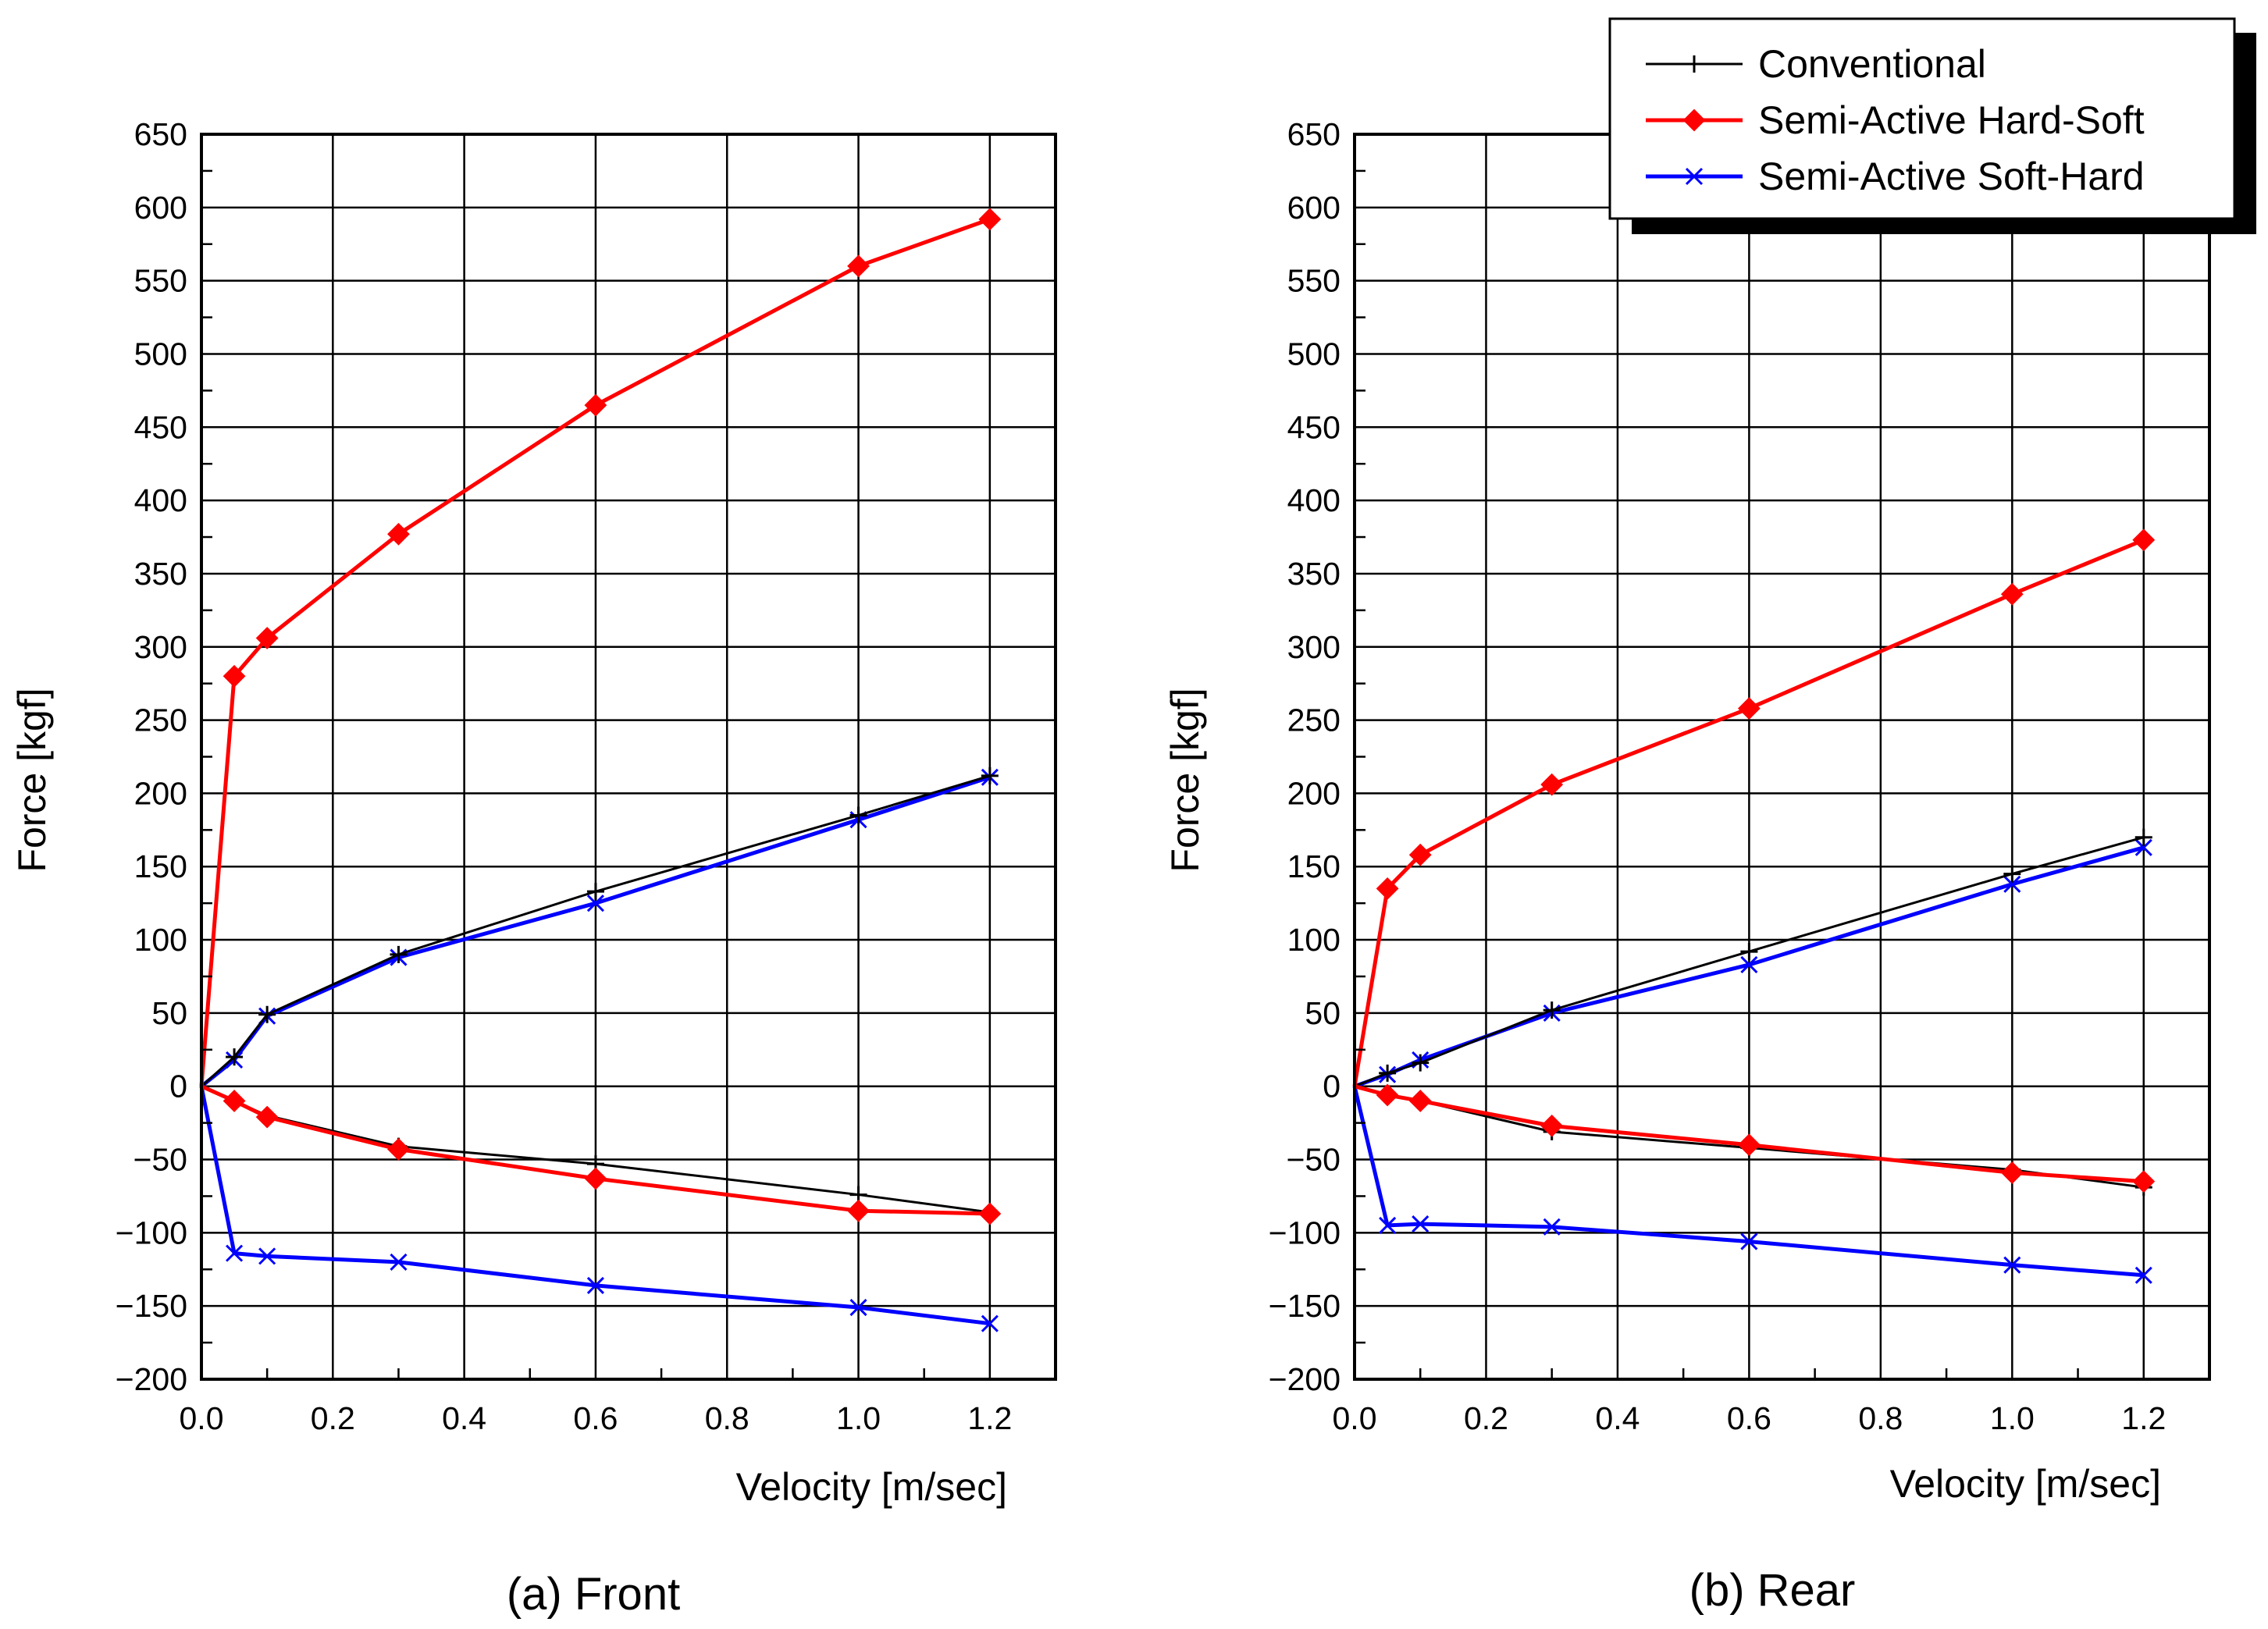 This screenshot has height=1629, width=2268. What do you see at coordinates (1314, 500) in the screenshot?
I see `panel-rear-y-tick-label: 400` at bounding box center [1314, 500].